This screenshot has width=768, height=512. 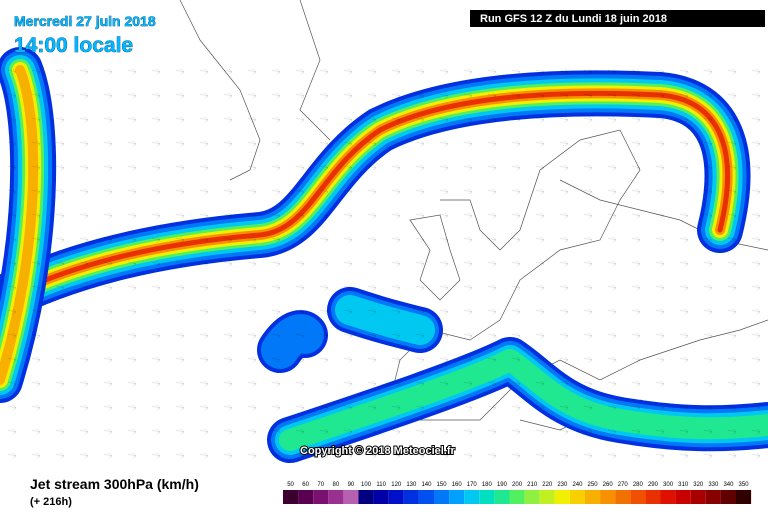 What do you see at coordinates (472, 485) in the screenshot?
I see `scale-label: 170` at bounding box center [472, 485].